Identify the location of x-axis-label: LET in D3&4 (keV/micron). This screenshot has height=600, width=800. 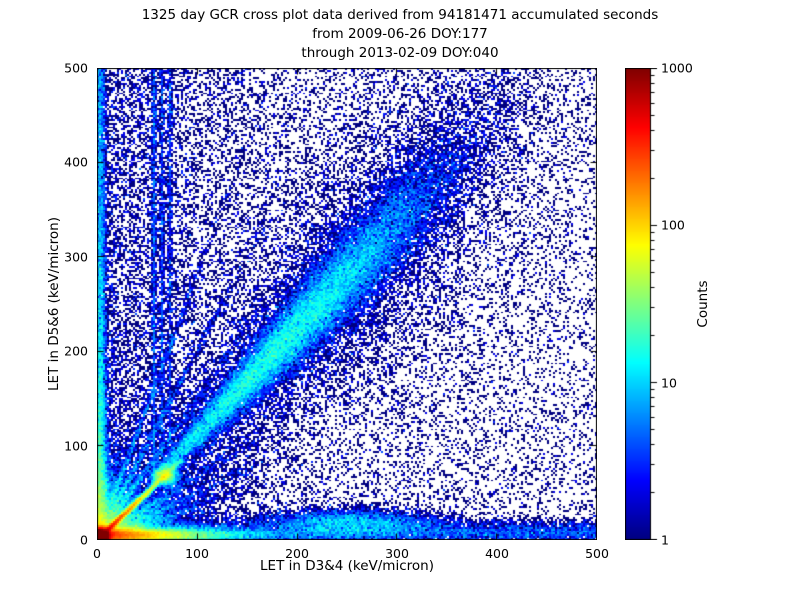
(347, 566).